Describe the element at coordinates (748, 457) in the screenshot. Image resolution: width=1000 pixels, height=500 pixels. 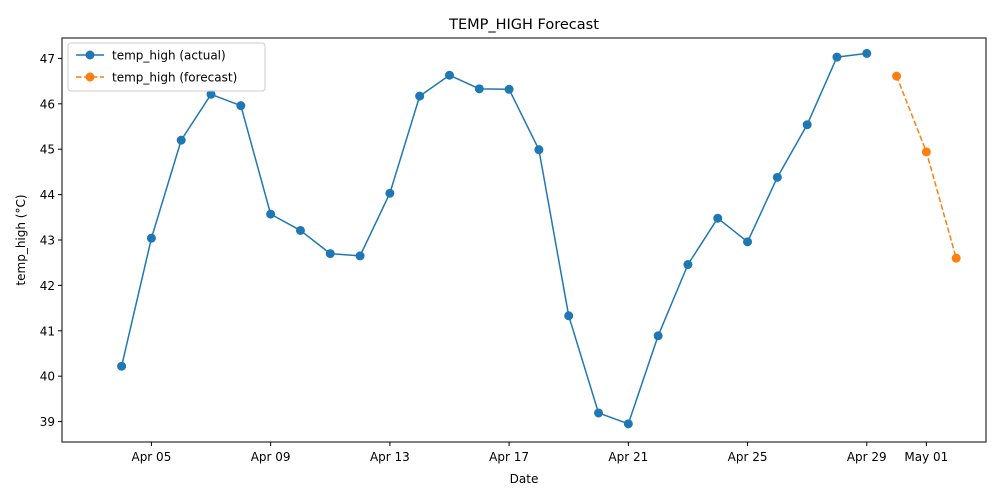
I see `x-tick-label: Apr 25` at that location.